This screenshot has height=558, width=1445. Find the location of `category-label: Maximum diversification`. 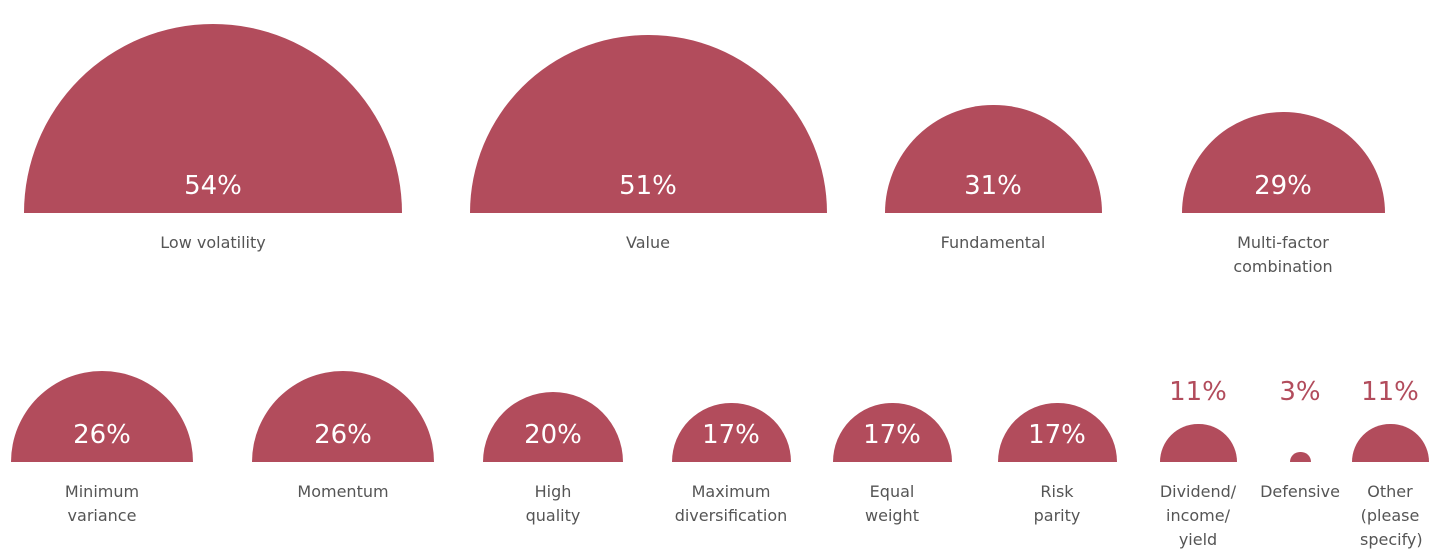

category-label: Maximum diversification is located at coordinates (731, 503).